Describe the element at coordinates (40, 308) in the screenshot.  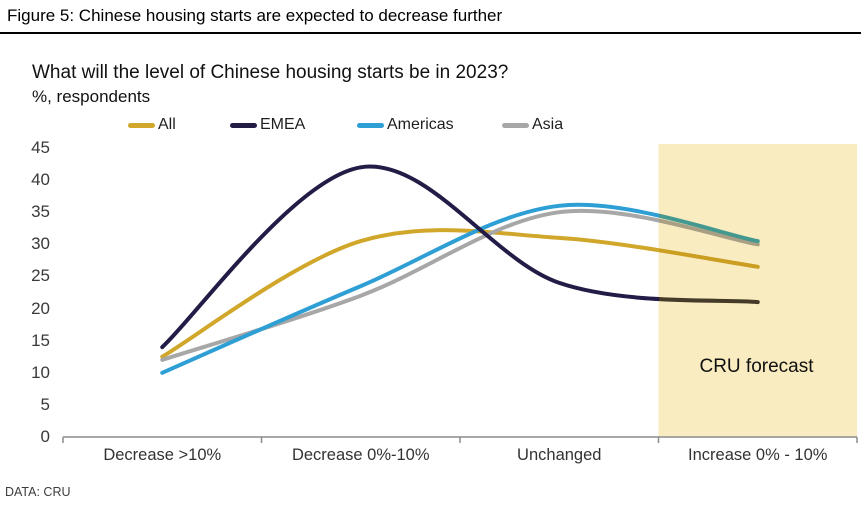
I see `y-axis-tick-label: 20` at that location.